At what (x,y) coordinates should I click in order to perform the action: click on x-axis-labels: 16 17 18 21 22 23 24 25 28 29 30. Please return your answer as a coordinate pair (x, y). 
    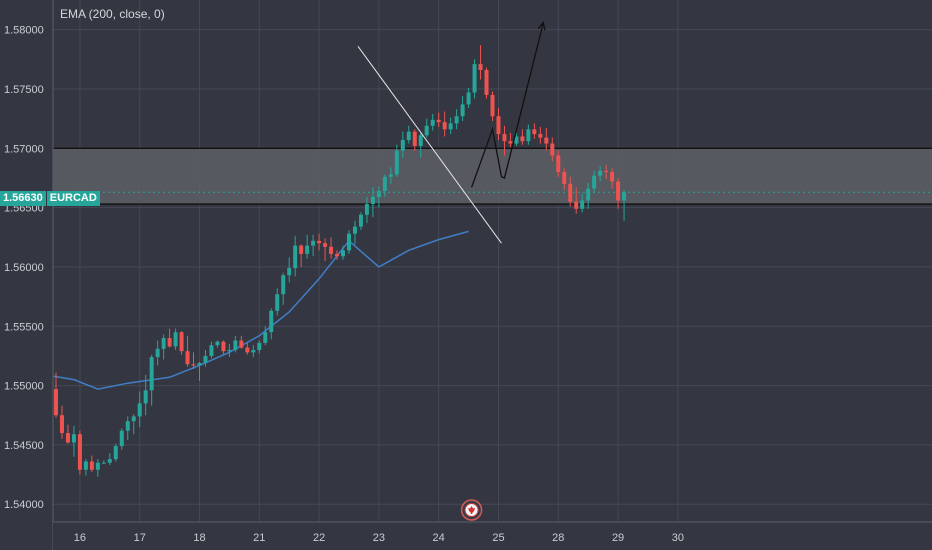
    Looking at the image, I should click on (379, 538).